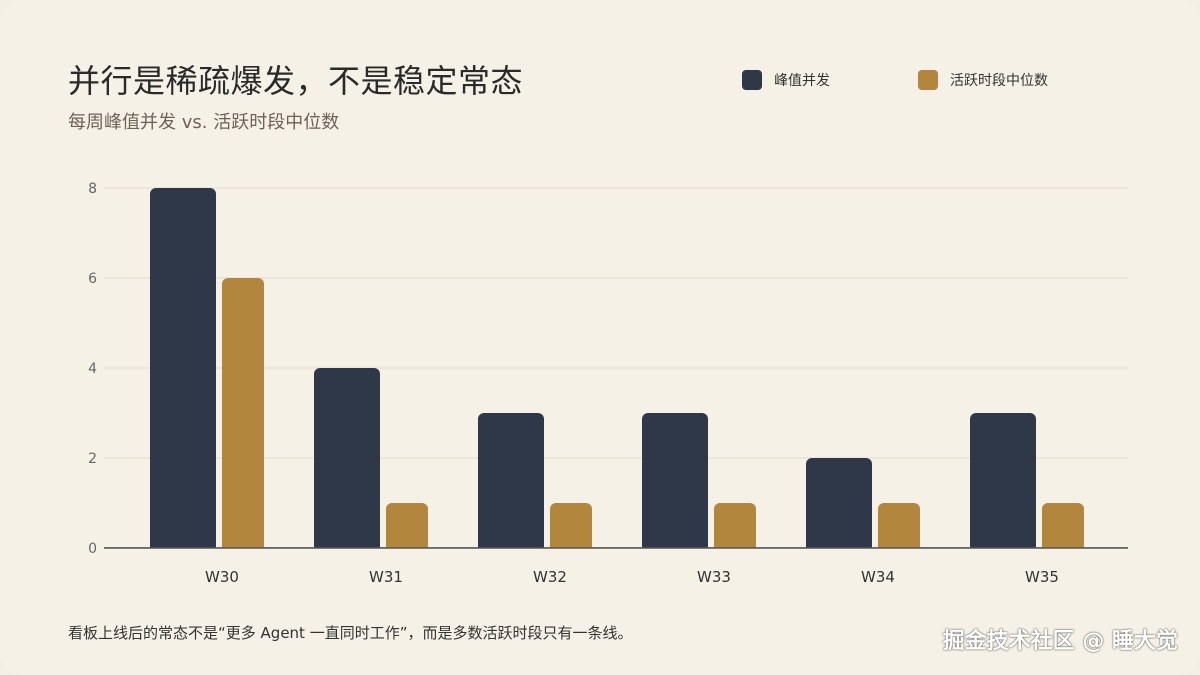 The image size is (1200, 675). I want to click on chart-title: 并行是稀疏爆发，不是稳定常态, so click(296, 81).